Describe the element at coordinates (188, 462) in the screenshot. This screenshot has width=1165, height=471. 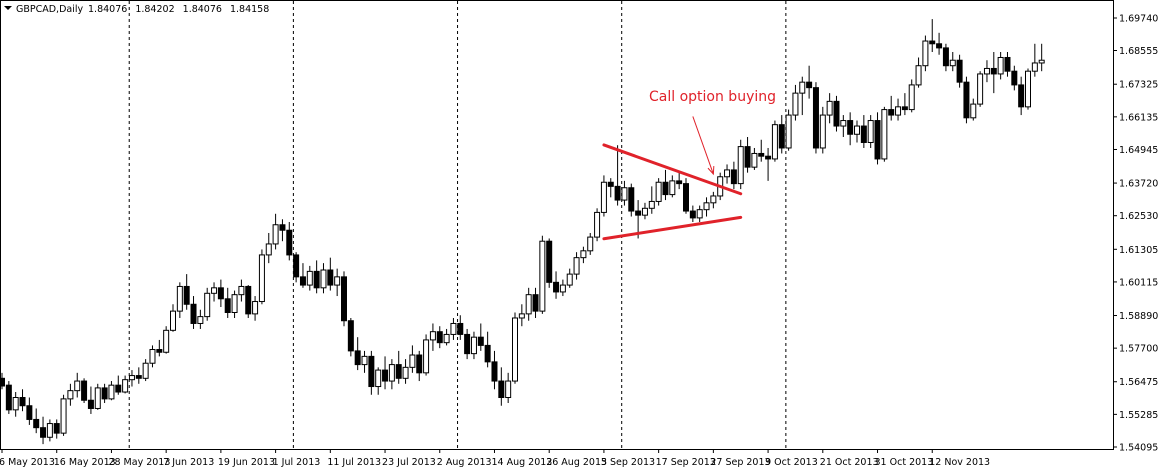
I see `x-tick-label: 7 Jun 2013` at that location.